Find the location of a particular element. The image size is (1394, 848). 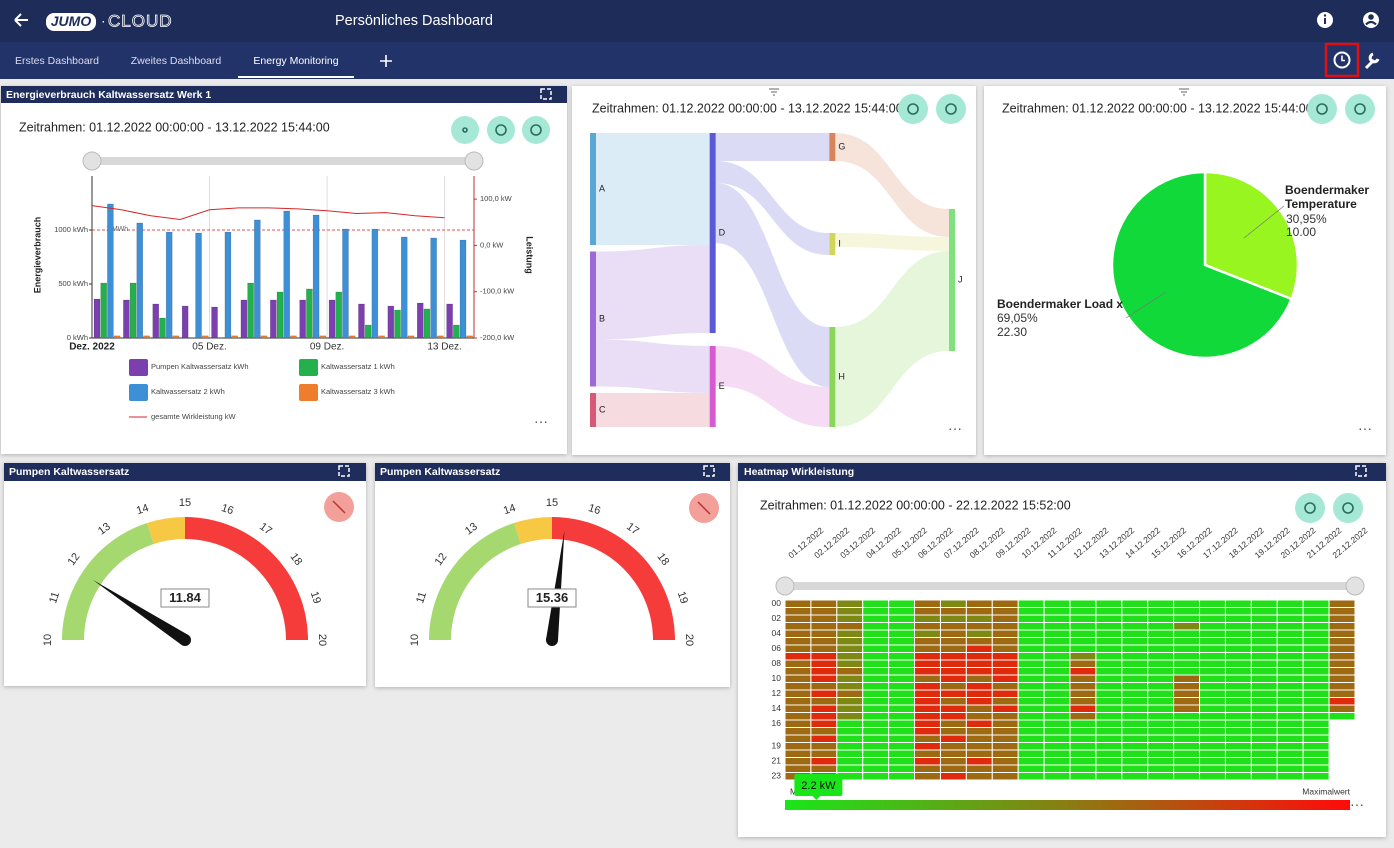

tab: Erstes Dashboard is located at coordinates (57, 61).